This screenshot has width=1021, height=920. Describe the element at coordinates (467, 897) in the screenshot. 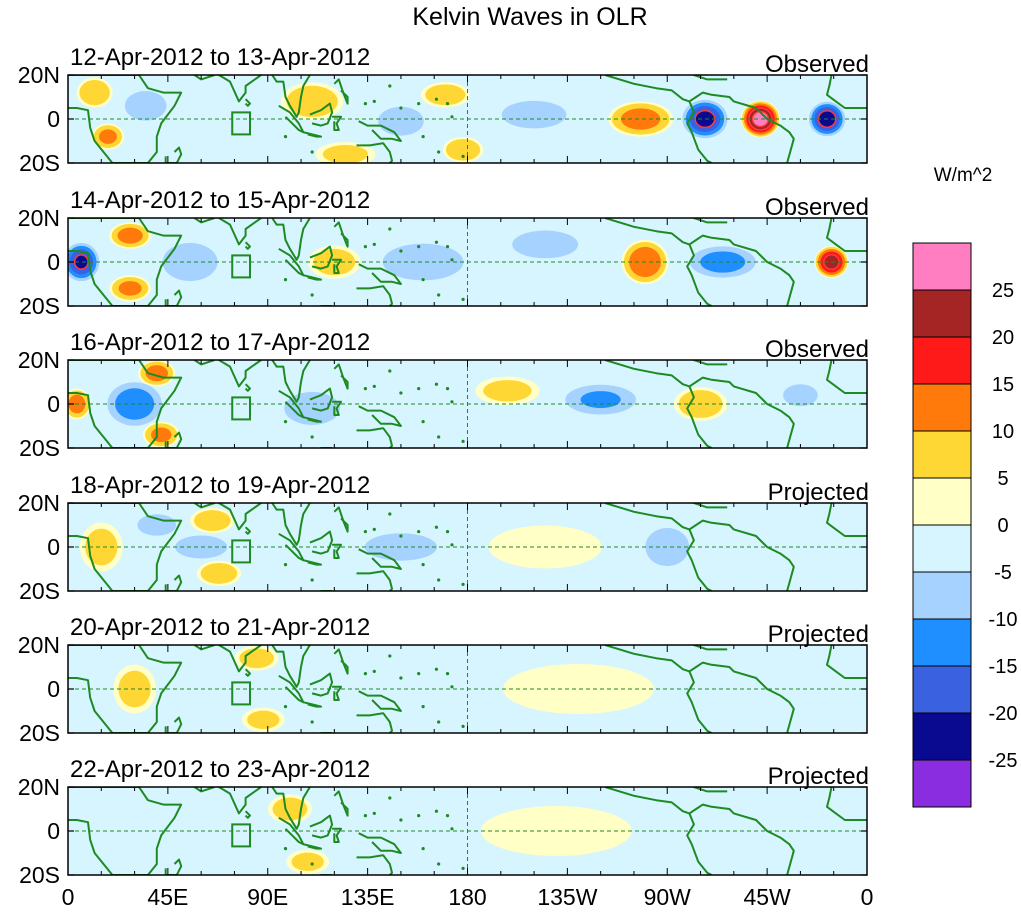

I see `x-tick-label: 180` at that location.